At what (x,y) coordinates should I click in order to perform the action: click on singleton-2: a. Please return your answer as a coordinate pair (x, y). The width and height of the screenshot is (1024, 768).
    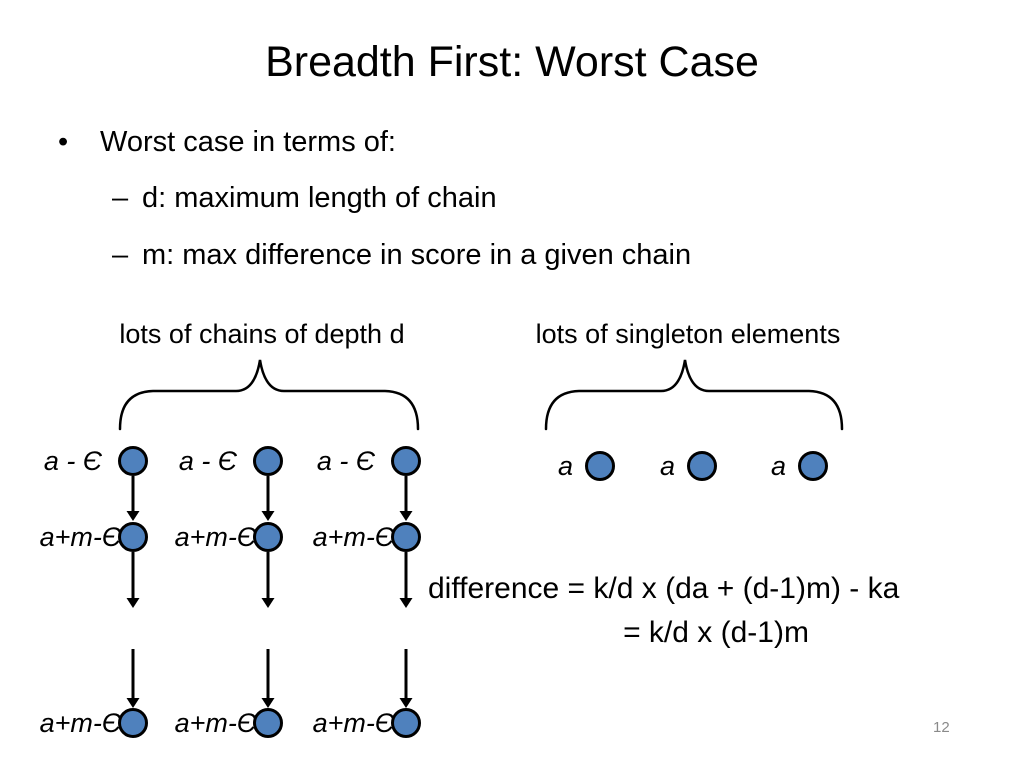
    Looking at the image, I should click on (688, 466).